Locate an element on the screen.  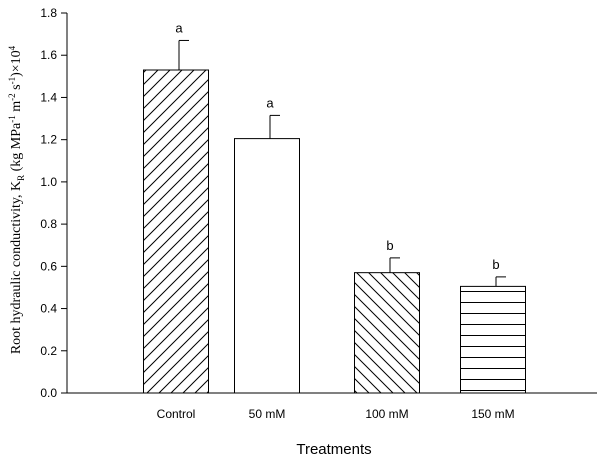
y-label-exp3: -1 is located at coordinates (12, 81).